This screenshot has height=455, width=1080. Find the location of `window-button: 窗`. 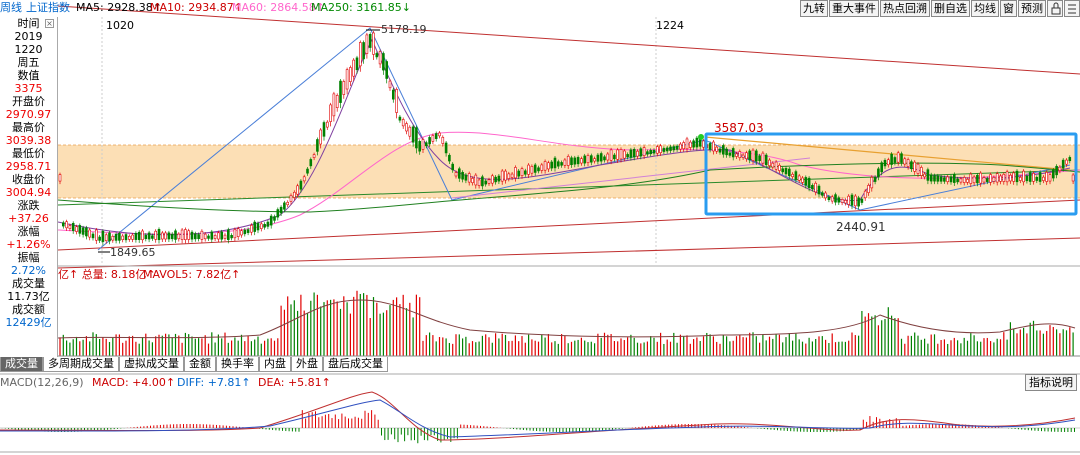

window-button: 窗 is located at coordinates (1008, 8).